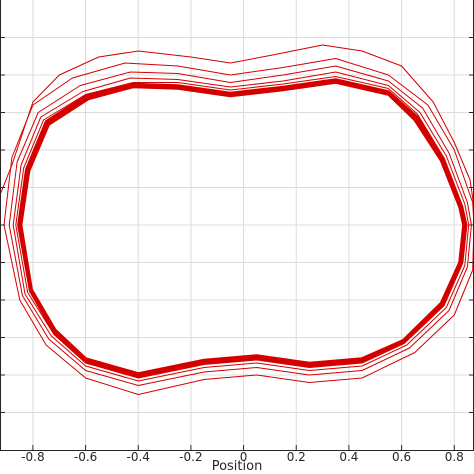 The width and height of the screenshot is (474, 474). What do you see at coordinates (348, 457) in the screenshot?
I see `x-tick-label: 0.4` at bounding box center [348, 457].